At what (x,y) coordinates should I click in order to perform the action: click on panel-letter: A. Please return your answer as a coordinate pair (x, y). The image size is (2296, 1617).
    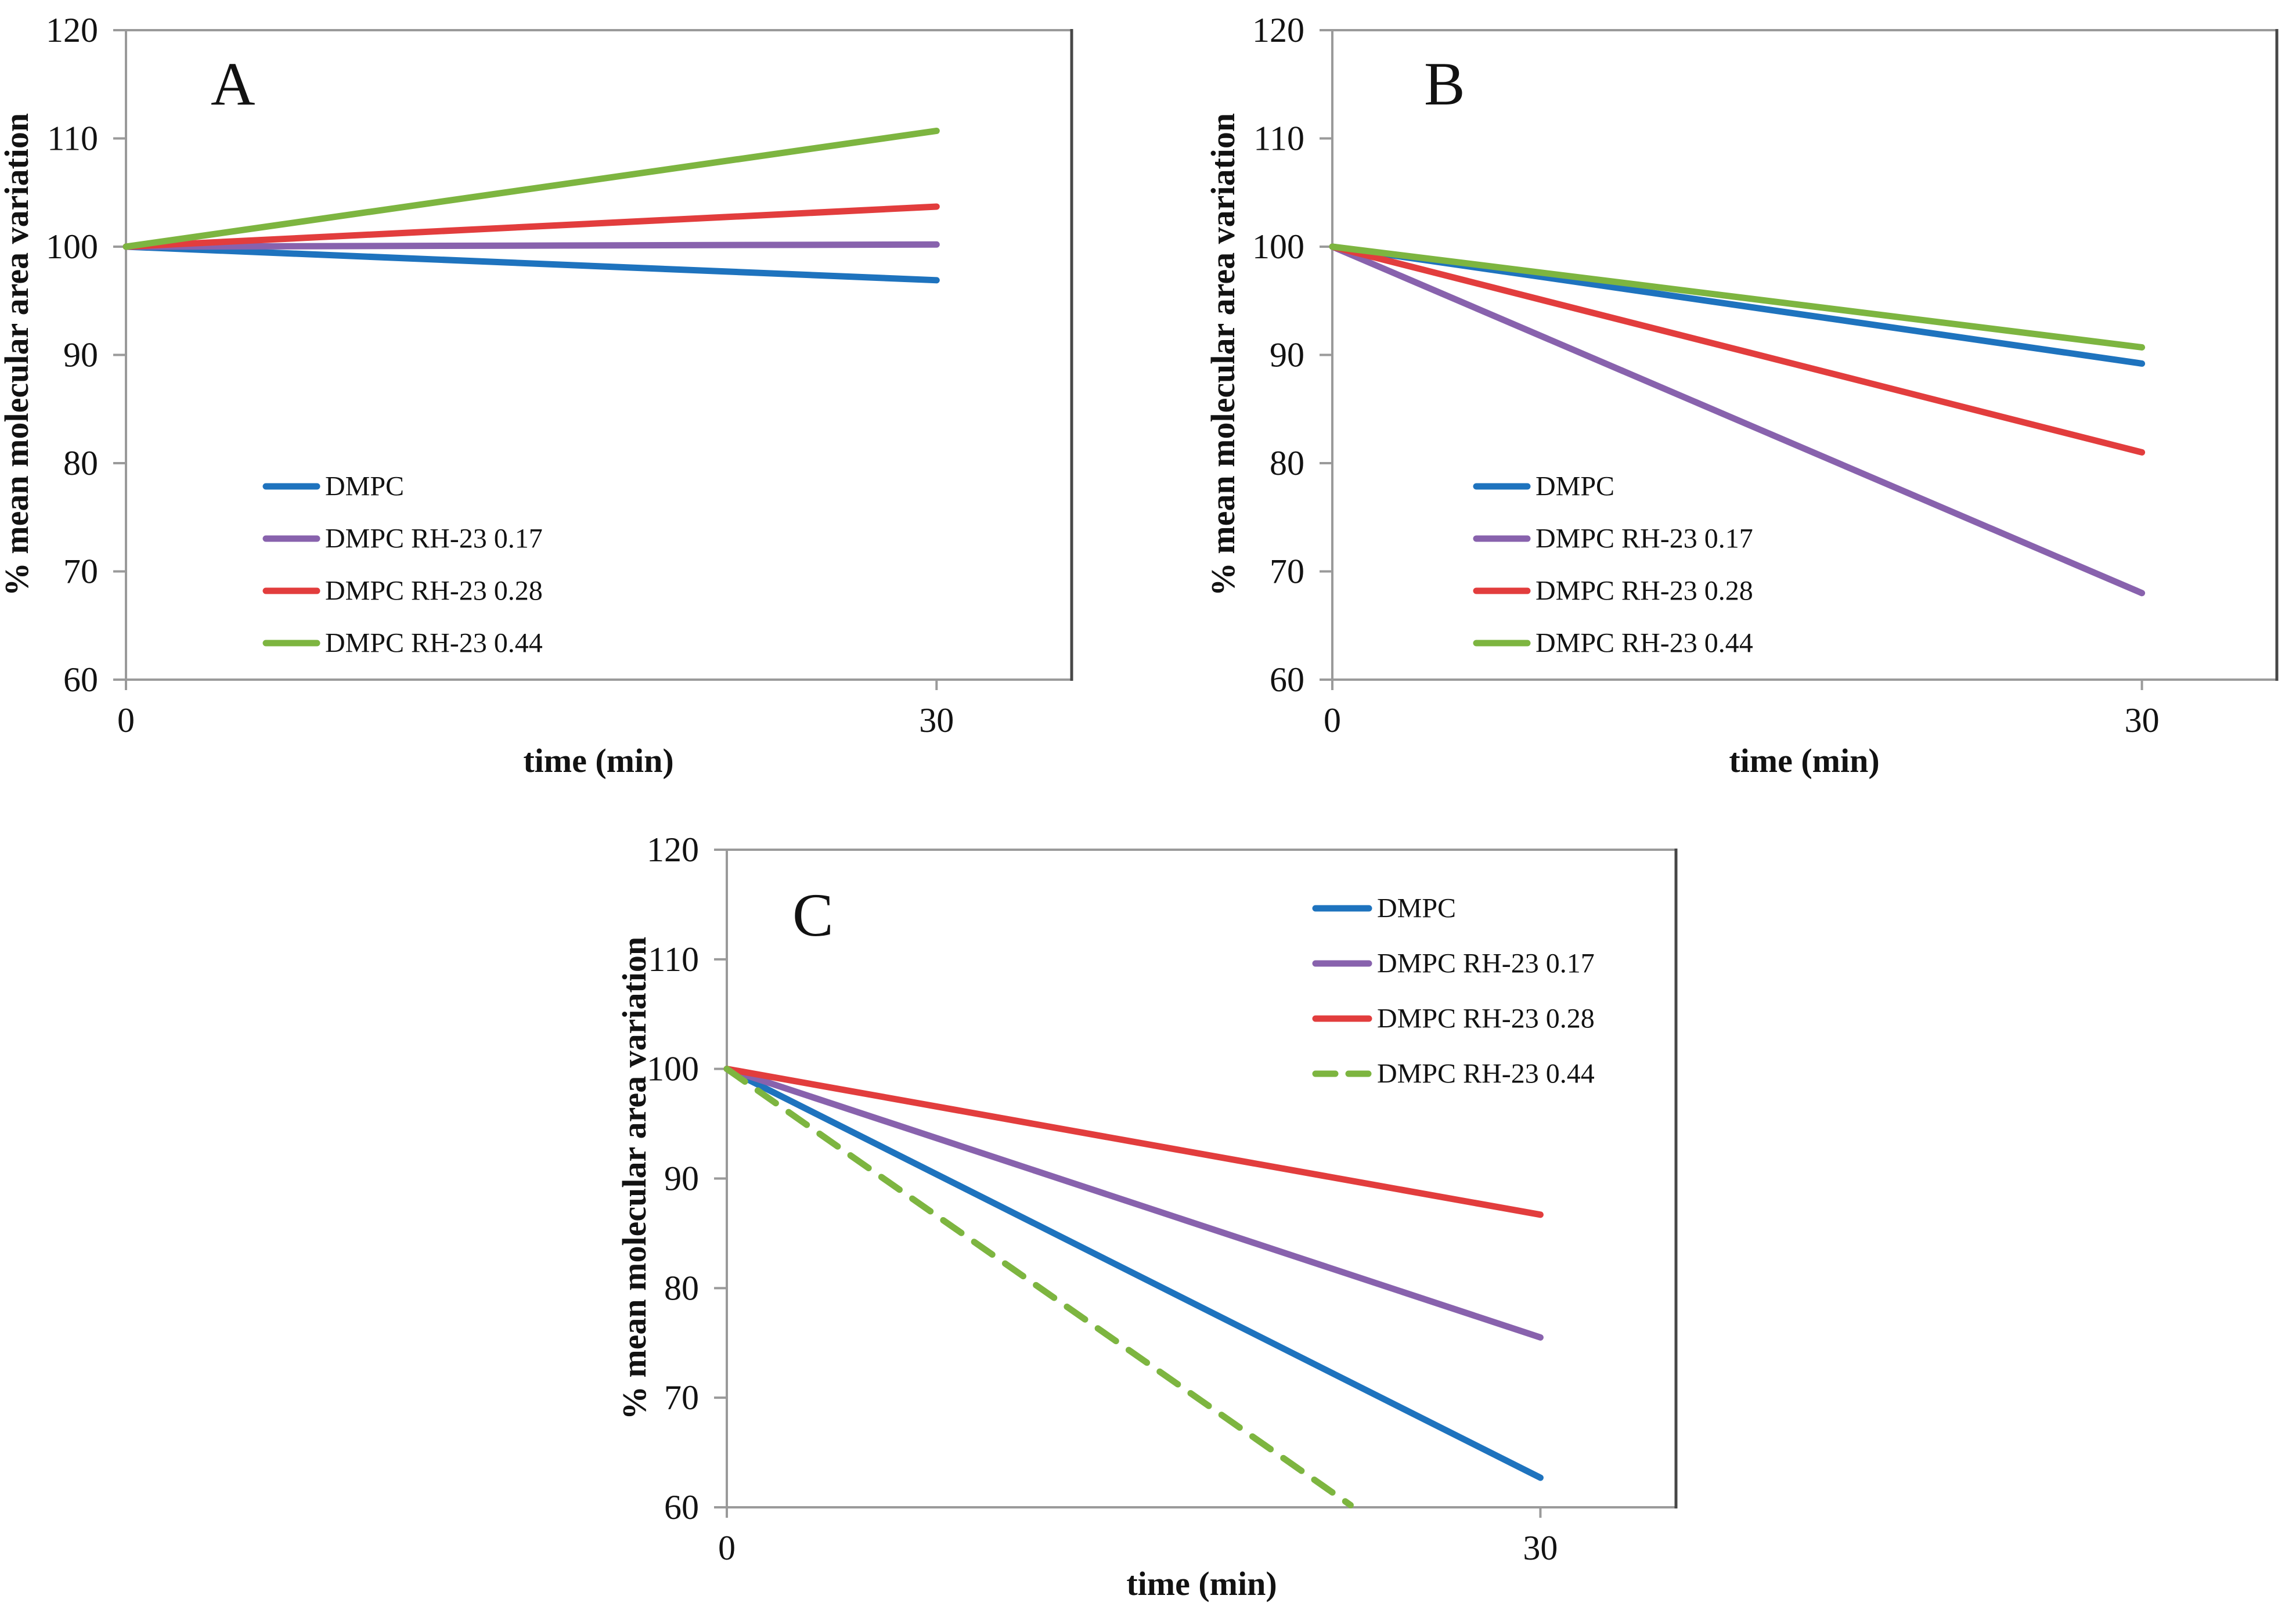
    Looking at the image, I should click on (233, 84).